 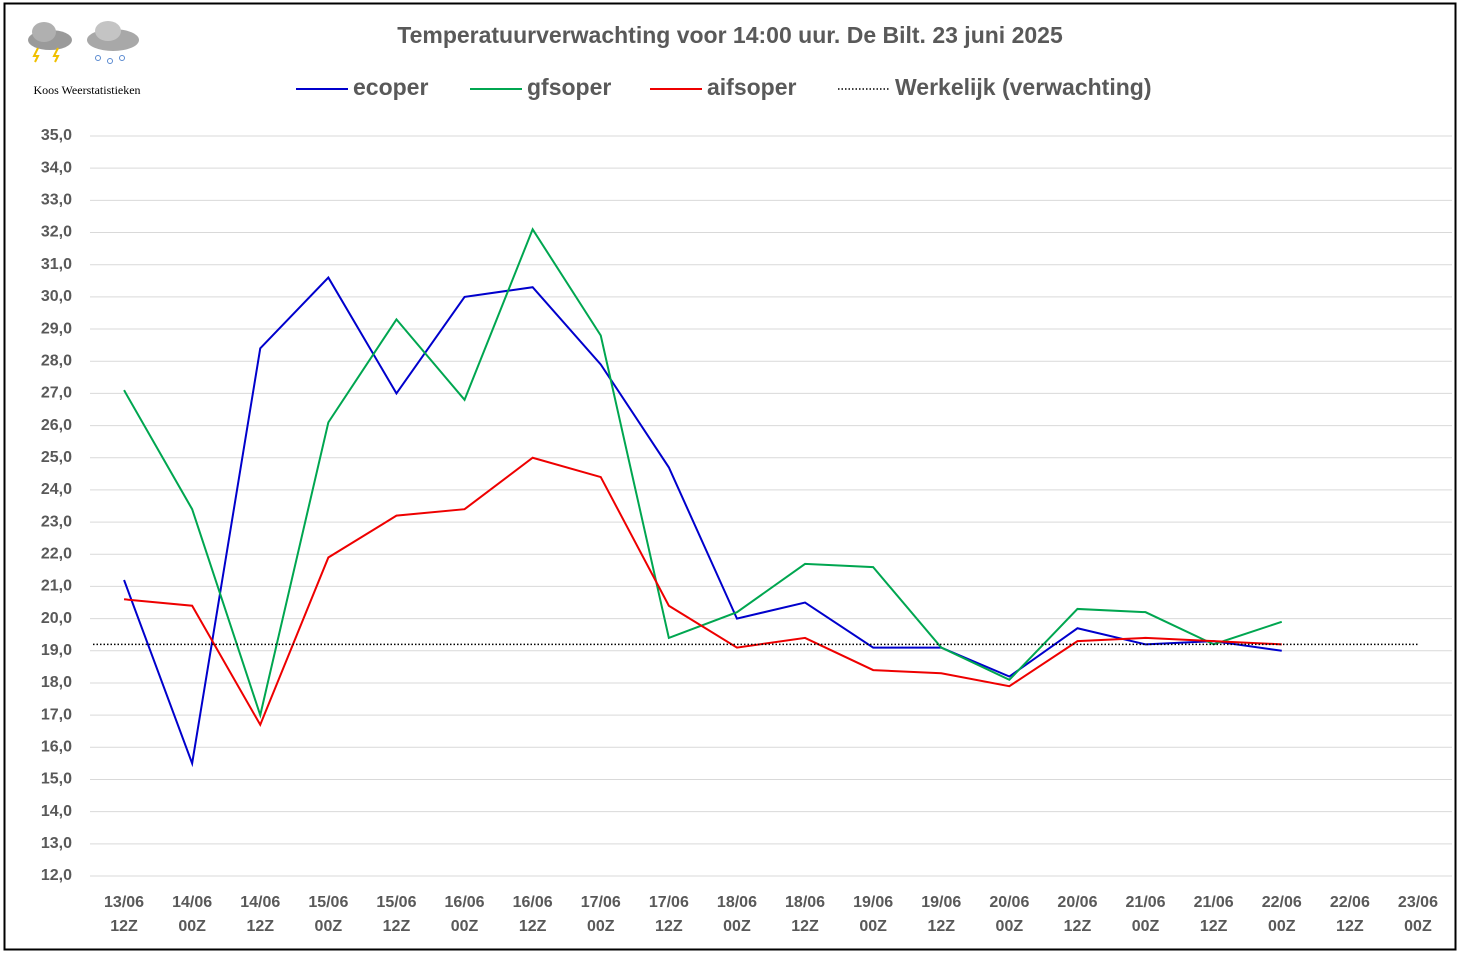 I want to click on legend-label: Werkelijk (verwachting), so click(x=1023, y=87).